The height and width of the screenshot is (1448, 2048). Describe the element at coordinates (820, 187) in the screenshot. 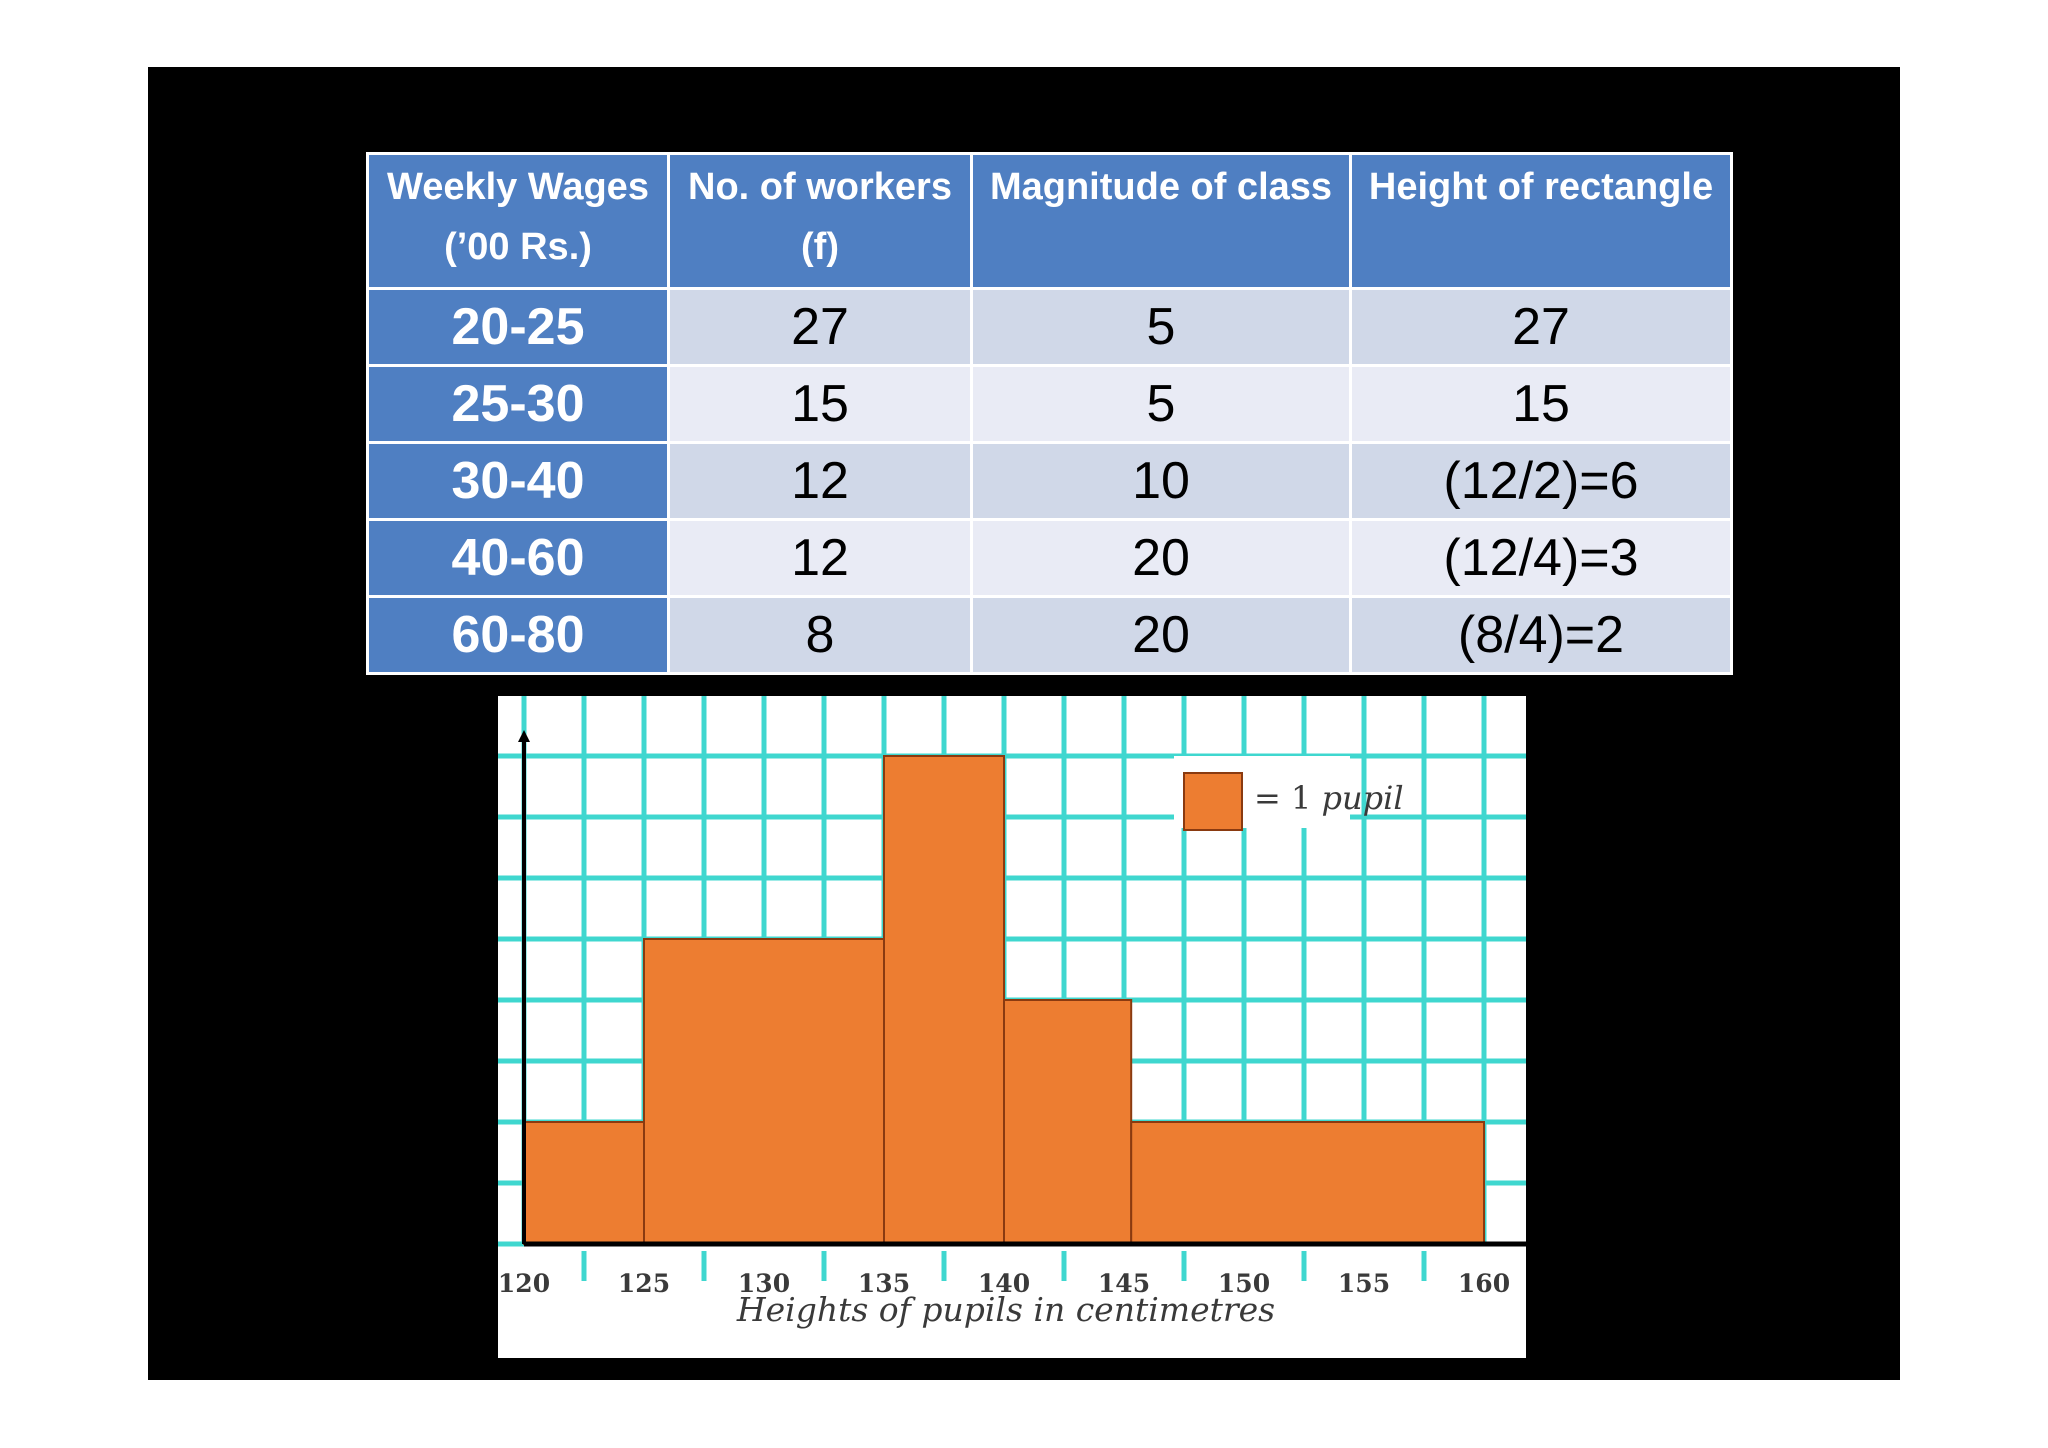

I see `header-line: No. of workers` at that location.